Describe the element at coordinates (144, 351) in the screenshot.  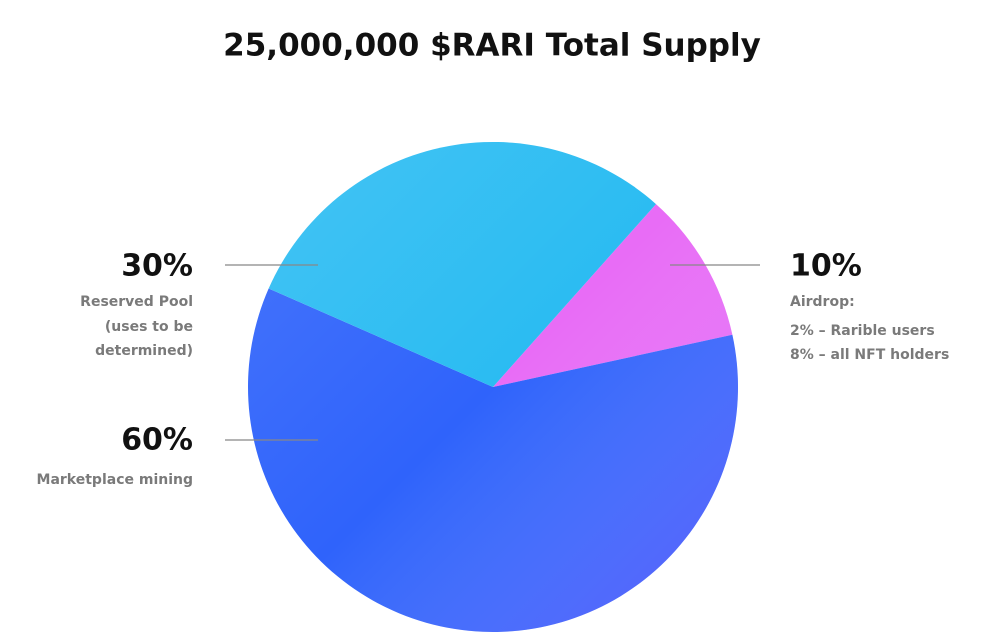
I see `slice-sublabel: determined)` at that location.